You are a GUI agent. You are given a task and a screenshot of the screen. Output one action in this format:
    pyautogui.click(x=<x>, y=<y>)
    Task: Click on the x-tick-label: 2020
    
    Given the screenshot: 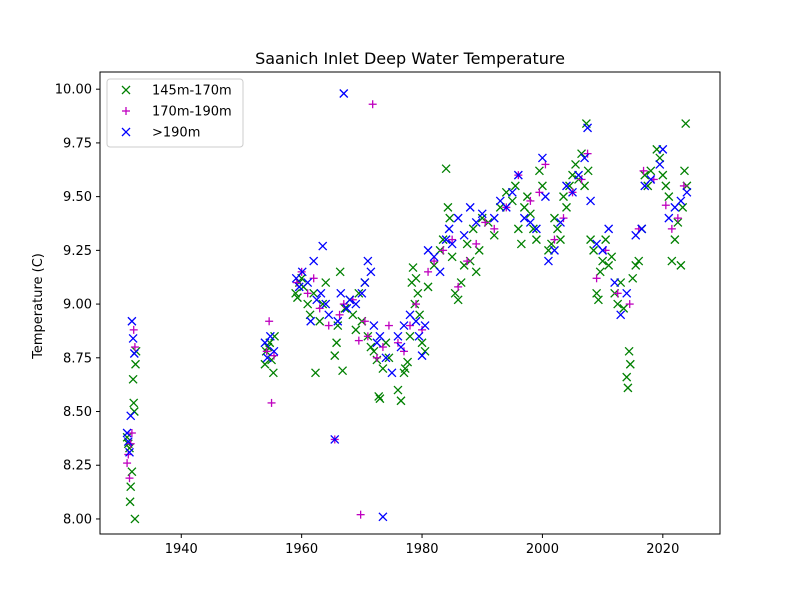 What is the action you would take?
    pyautogui.click(x=662, y=549)
    